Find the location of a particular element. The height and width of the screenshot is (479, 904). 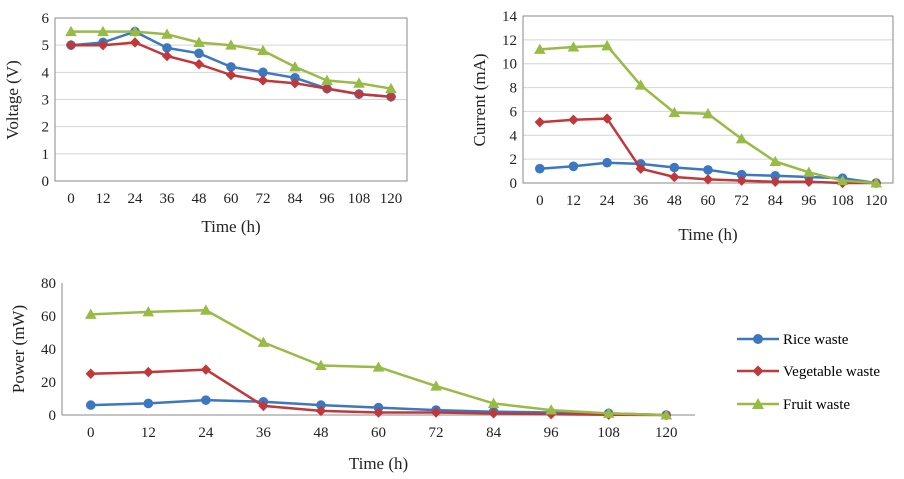

legend-label-rice: Rice waste is located at coordinates (816, 340).